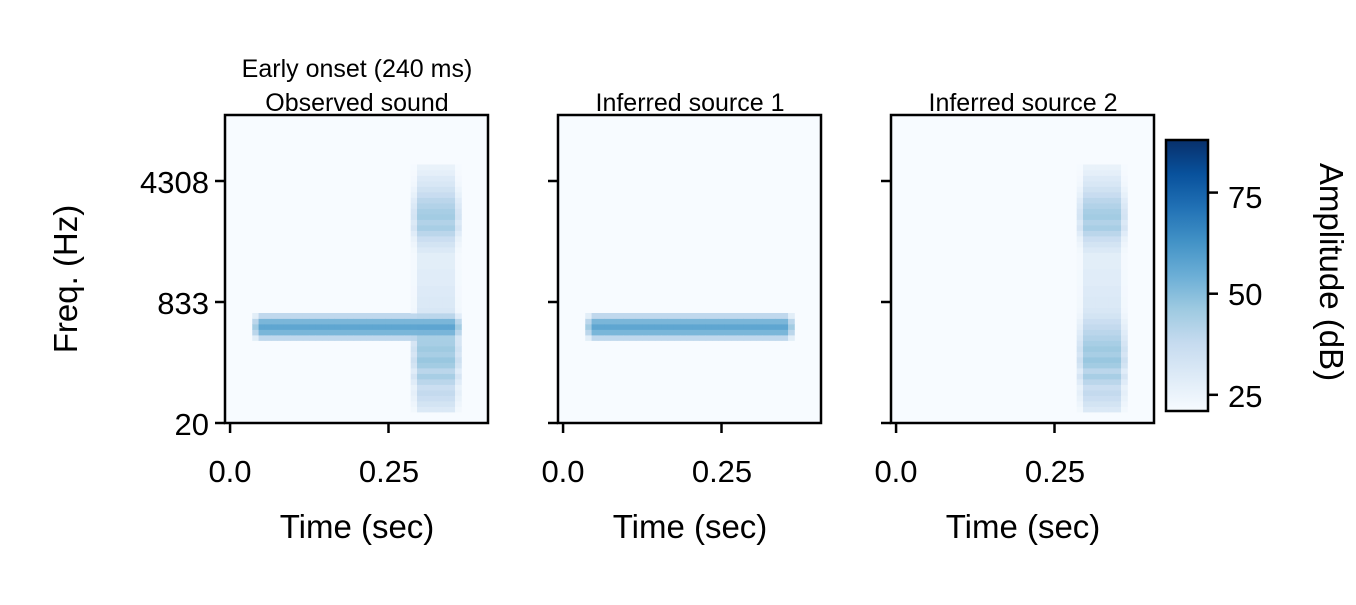  Describe the element at coordinates (562, 471) in the screenshot. I see `x-tick-label: 0.0` at that location.